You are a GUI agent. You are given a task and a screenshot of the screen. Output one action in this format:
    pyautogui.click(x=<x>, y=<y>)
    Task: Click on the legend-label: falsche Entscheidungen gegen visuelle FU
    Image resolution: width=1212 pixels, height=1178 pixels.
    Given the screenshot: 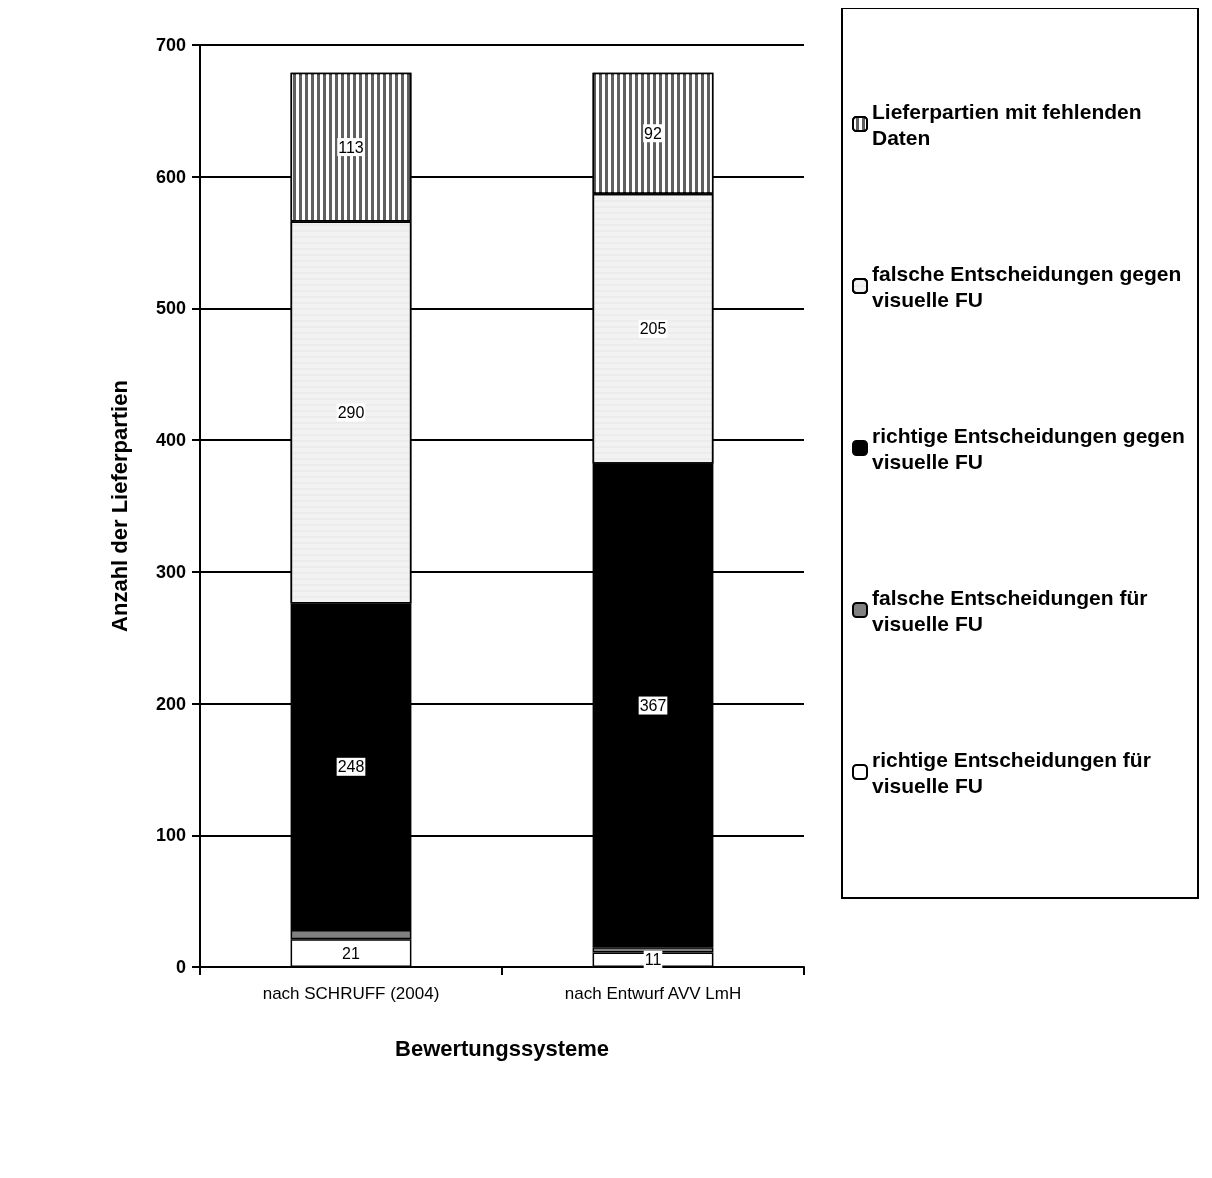 What is the action you would take?
    pyautogui.click(x=1030, y=286)
    